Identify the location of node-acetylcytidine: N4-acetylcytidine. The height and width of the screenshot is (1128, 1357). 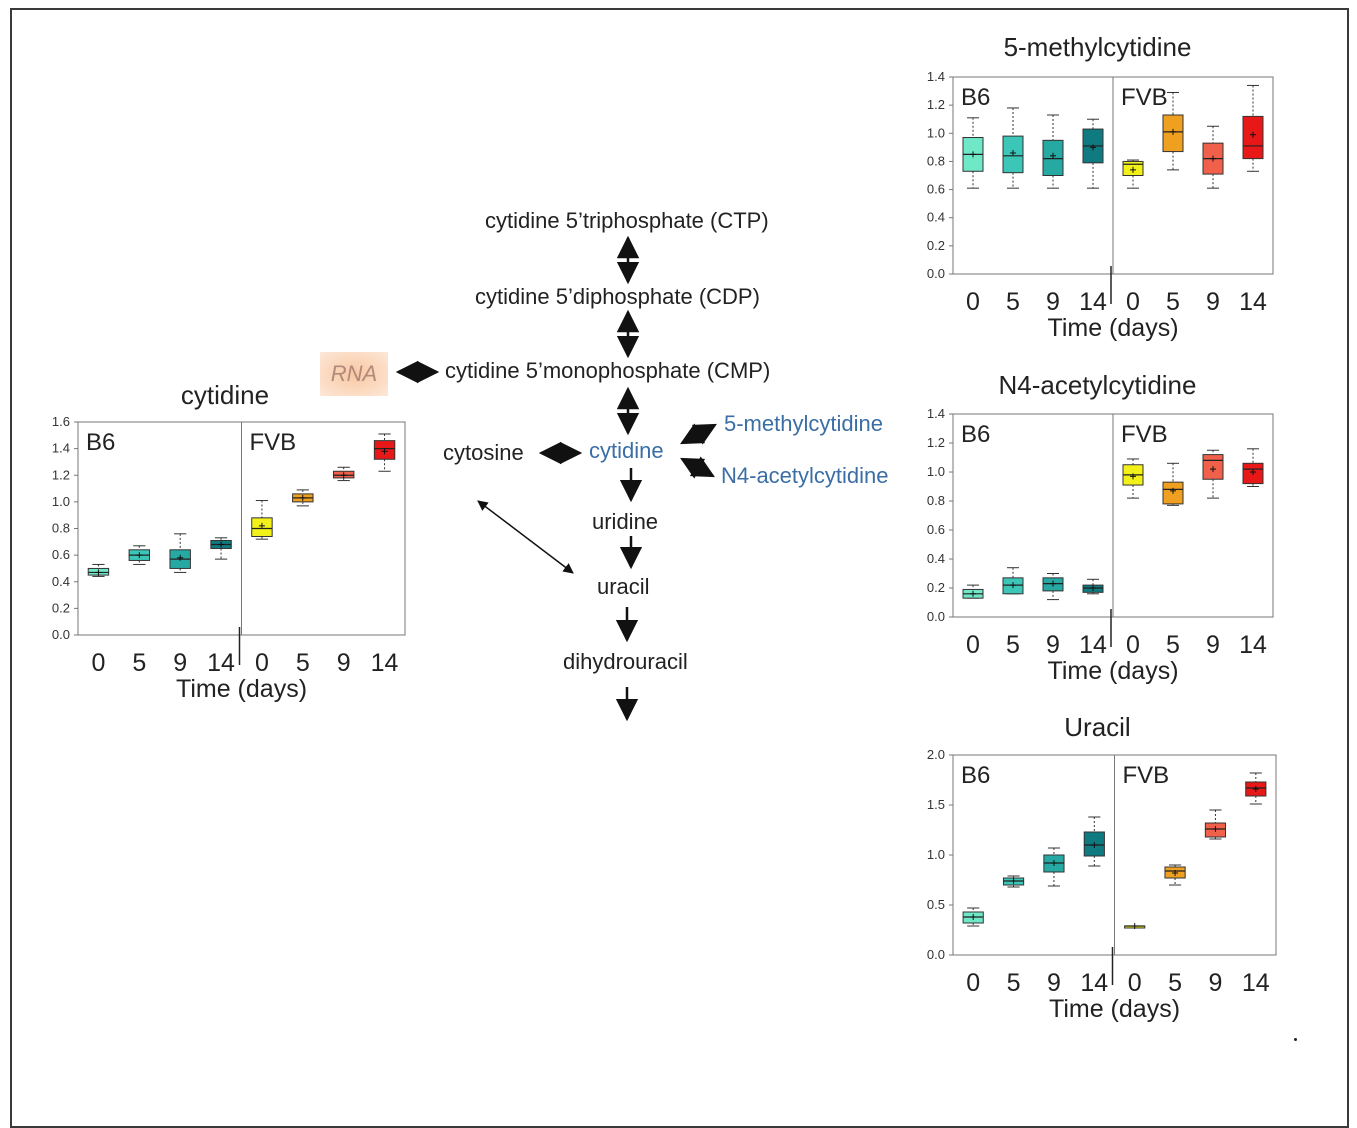
(805, 475).